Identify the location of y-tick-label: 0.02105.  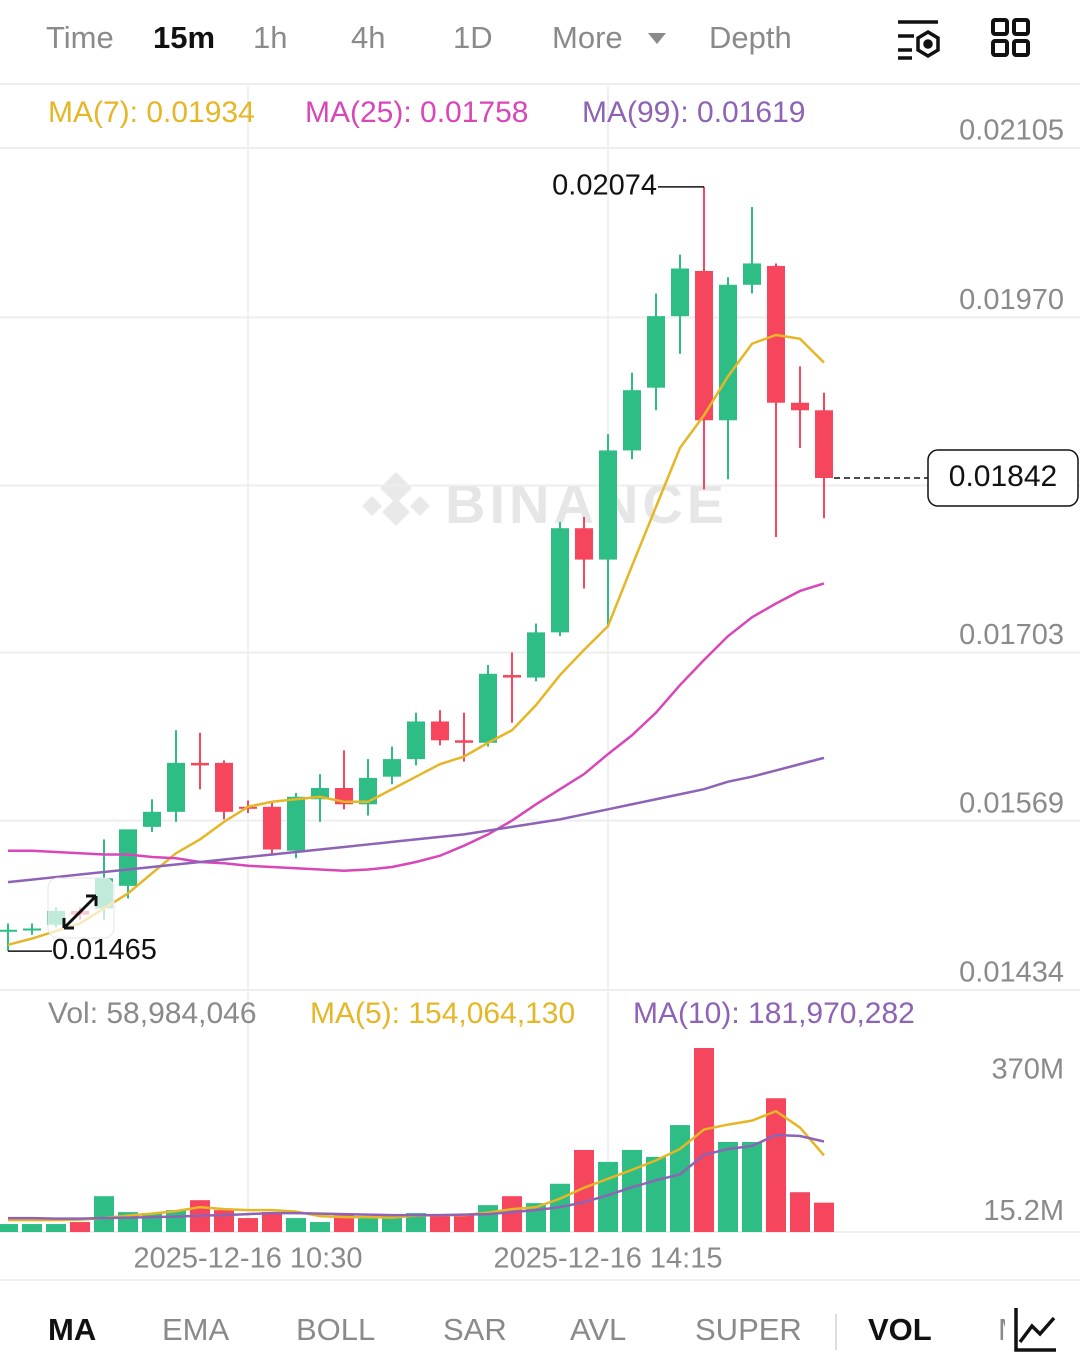
(1011, 131).